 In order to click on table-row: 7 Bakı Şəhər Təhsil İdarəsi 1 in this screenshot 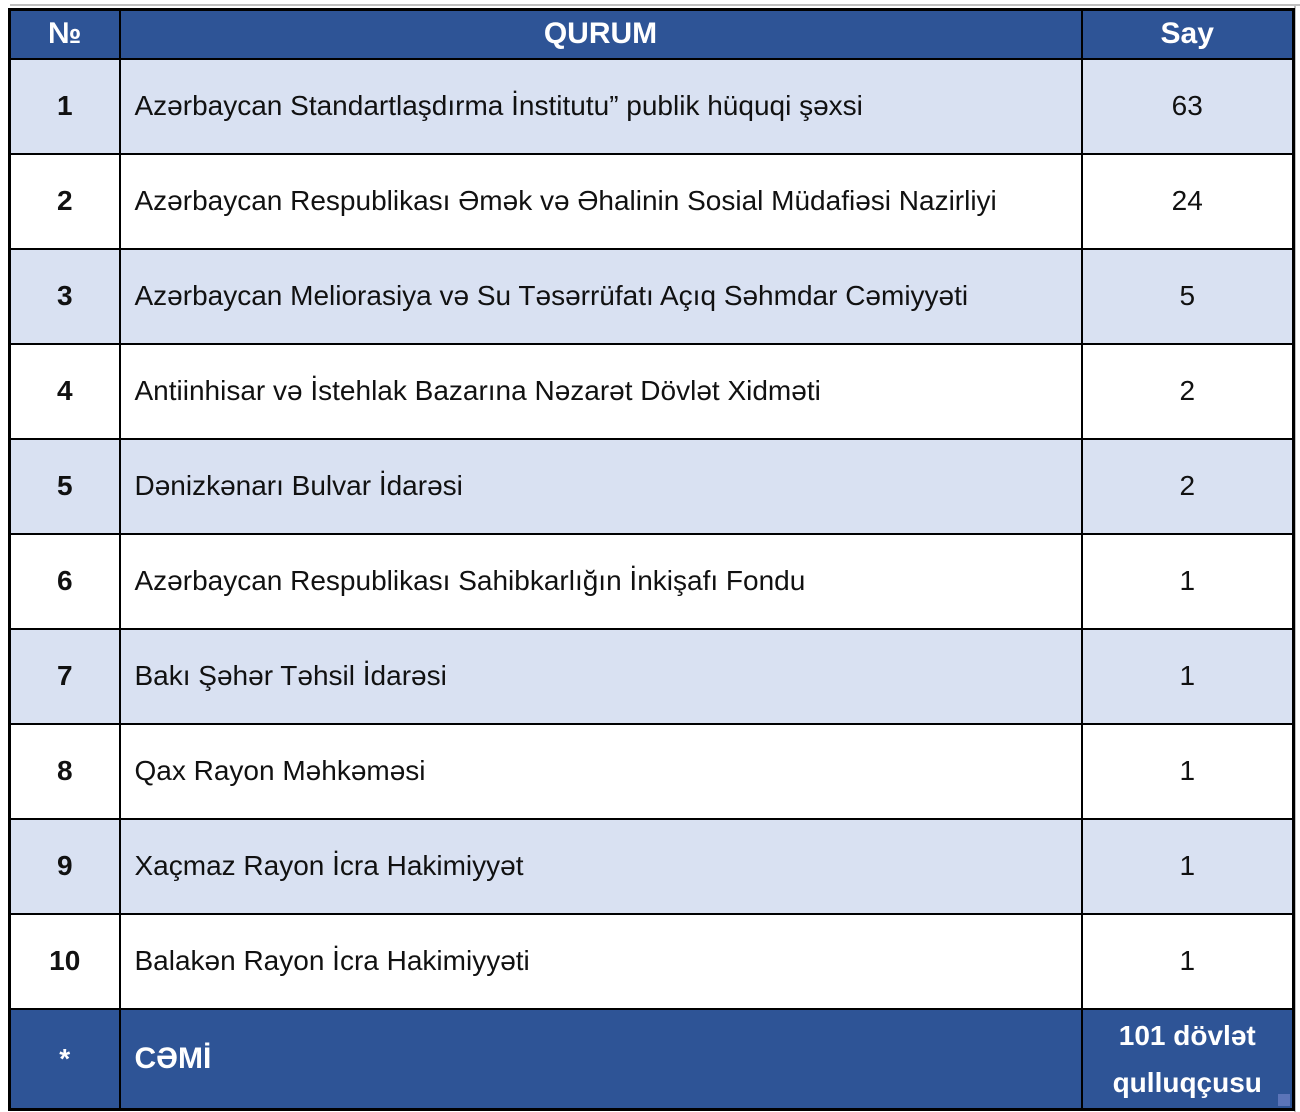, I will do `click(651, 676)`.